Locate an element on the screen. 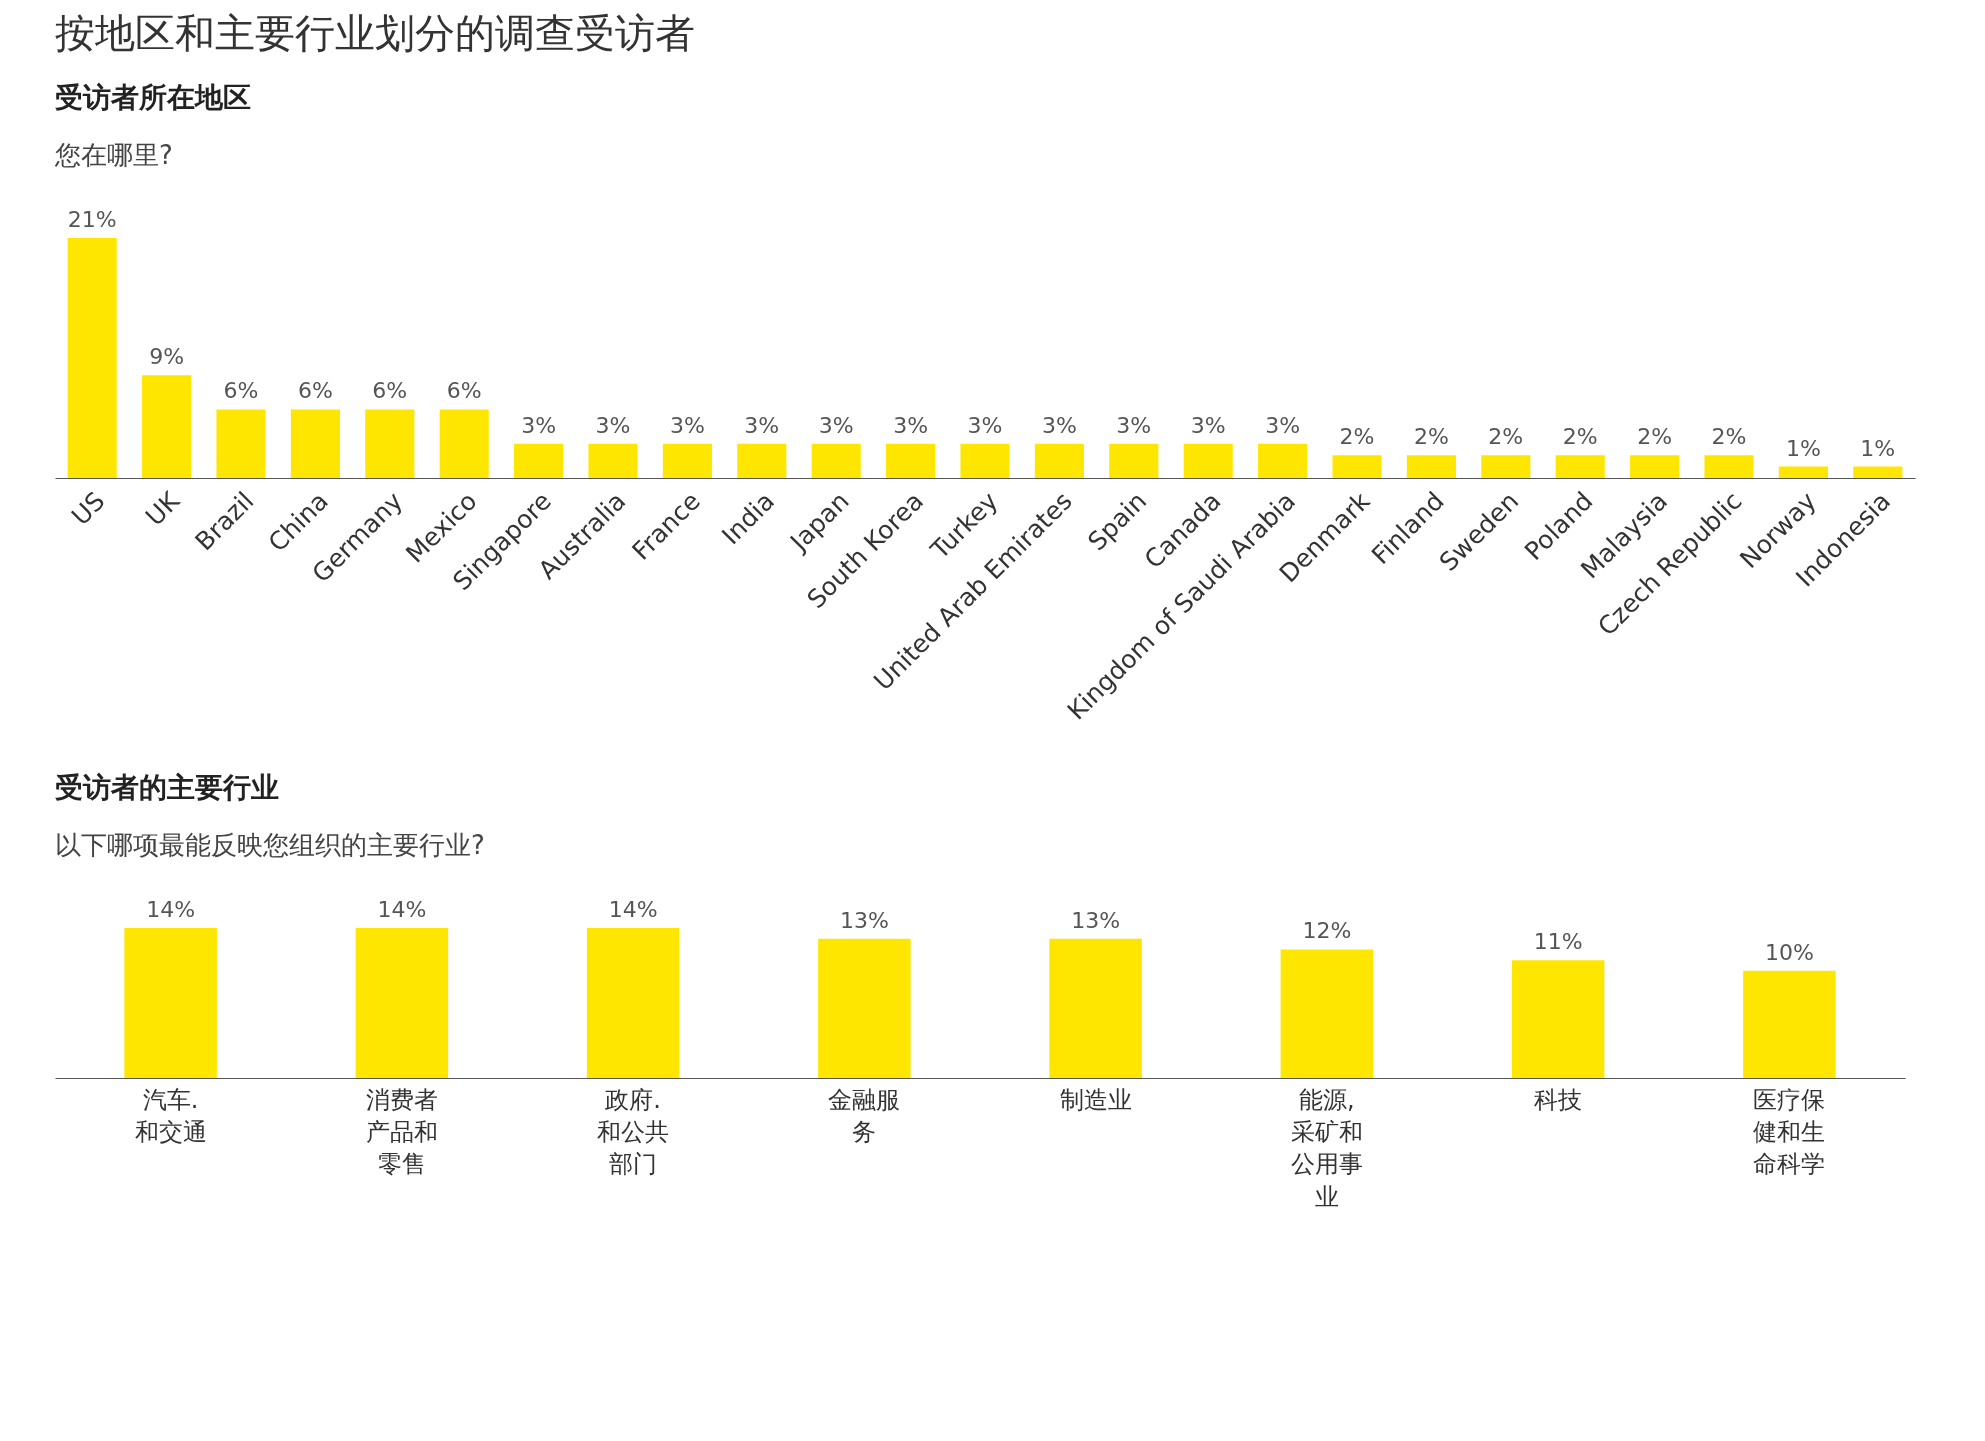  x-tick-label: US is located at coordinates (88, 509).